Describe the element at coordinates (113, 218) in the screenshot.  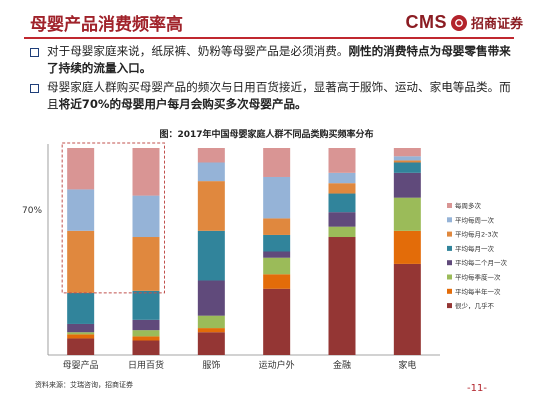
I see `highlight-dashed-box` at that location.